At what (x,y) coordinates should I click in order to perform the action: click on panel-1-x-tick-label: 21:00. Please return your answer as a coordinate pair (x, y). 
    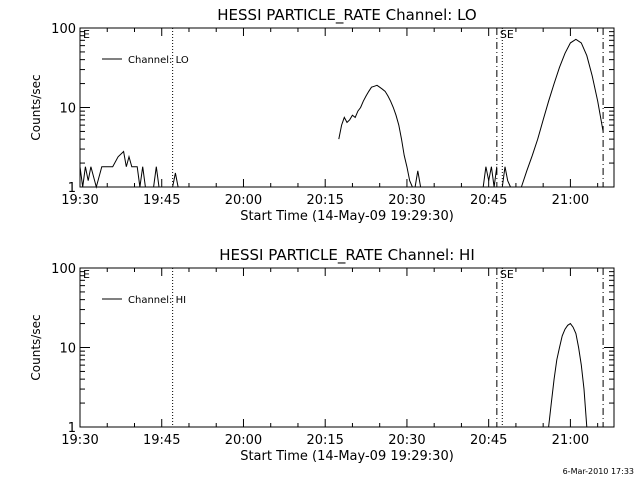
    Looking at the image, I should click on (570, 200).